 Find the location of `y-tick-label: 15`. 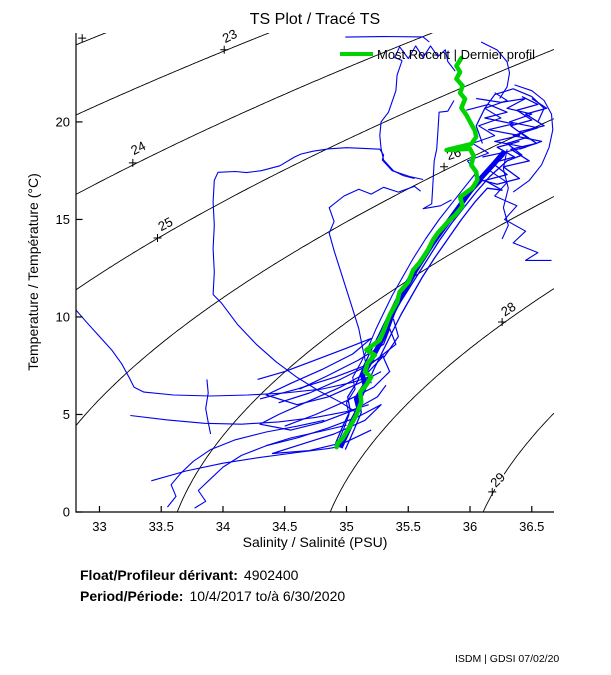

y-tick-label: 15 is located at coordinates (63, 219).